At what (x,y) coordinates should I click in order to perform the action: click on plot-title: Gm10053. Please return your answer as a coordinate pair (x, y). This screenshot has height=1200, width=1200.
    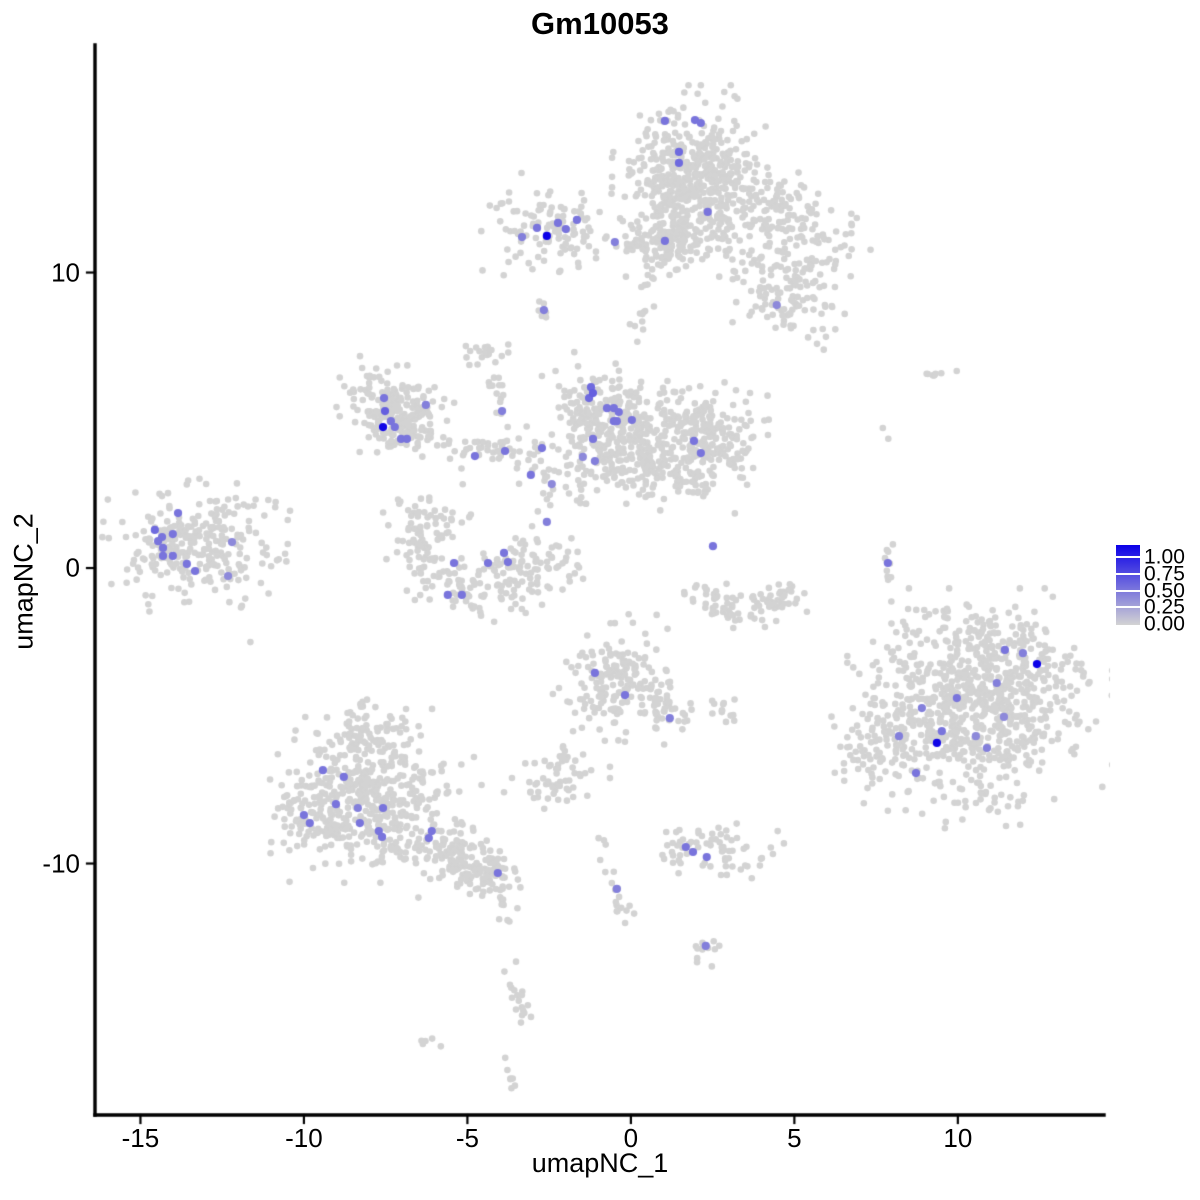
    Looking at the image, I should click on (600, 23).